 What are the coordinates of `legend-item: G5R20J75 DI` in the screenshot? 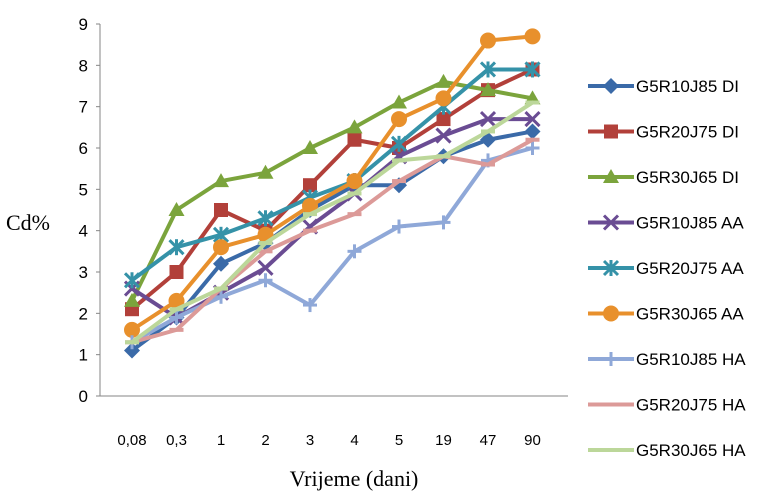 It's located at (663, 132).